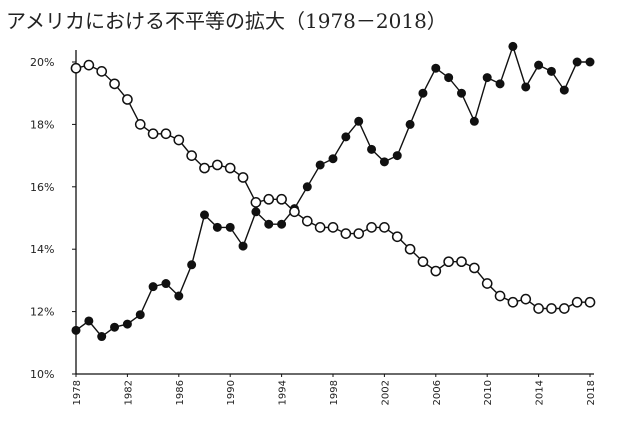  What do you see at coordinates (283, 392) in the screenshot?
I see `x-tick-label: 1994` at bounding box center [283, 392].